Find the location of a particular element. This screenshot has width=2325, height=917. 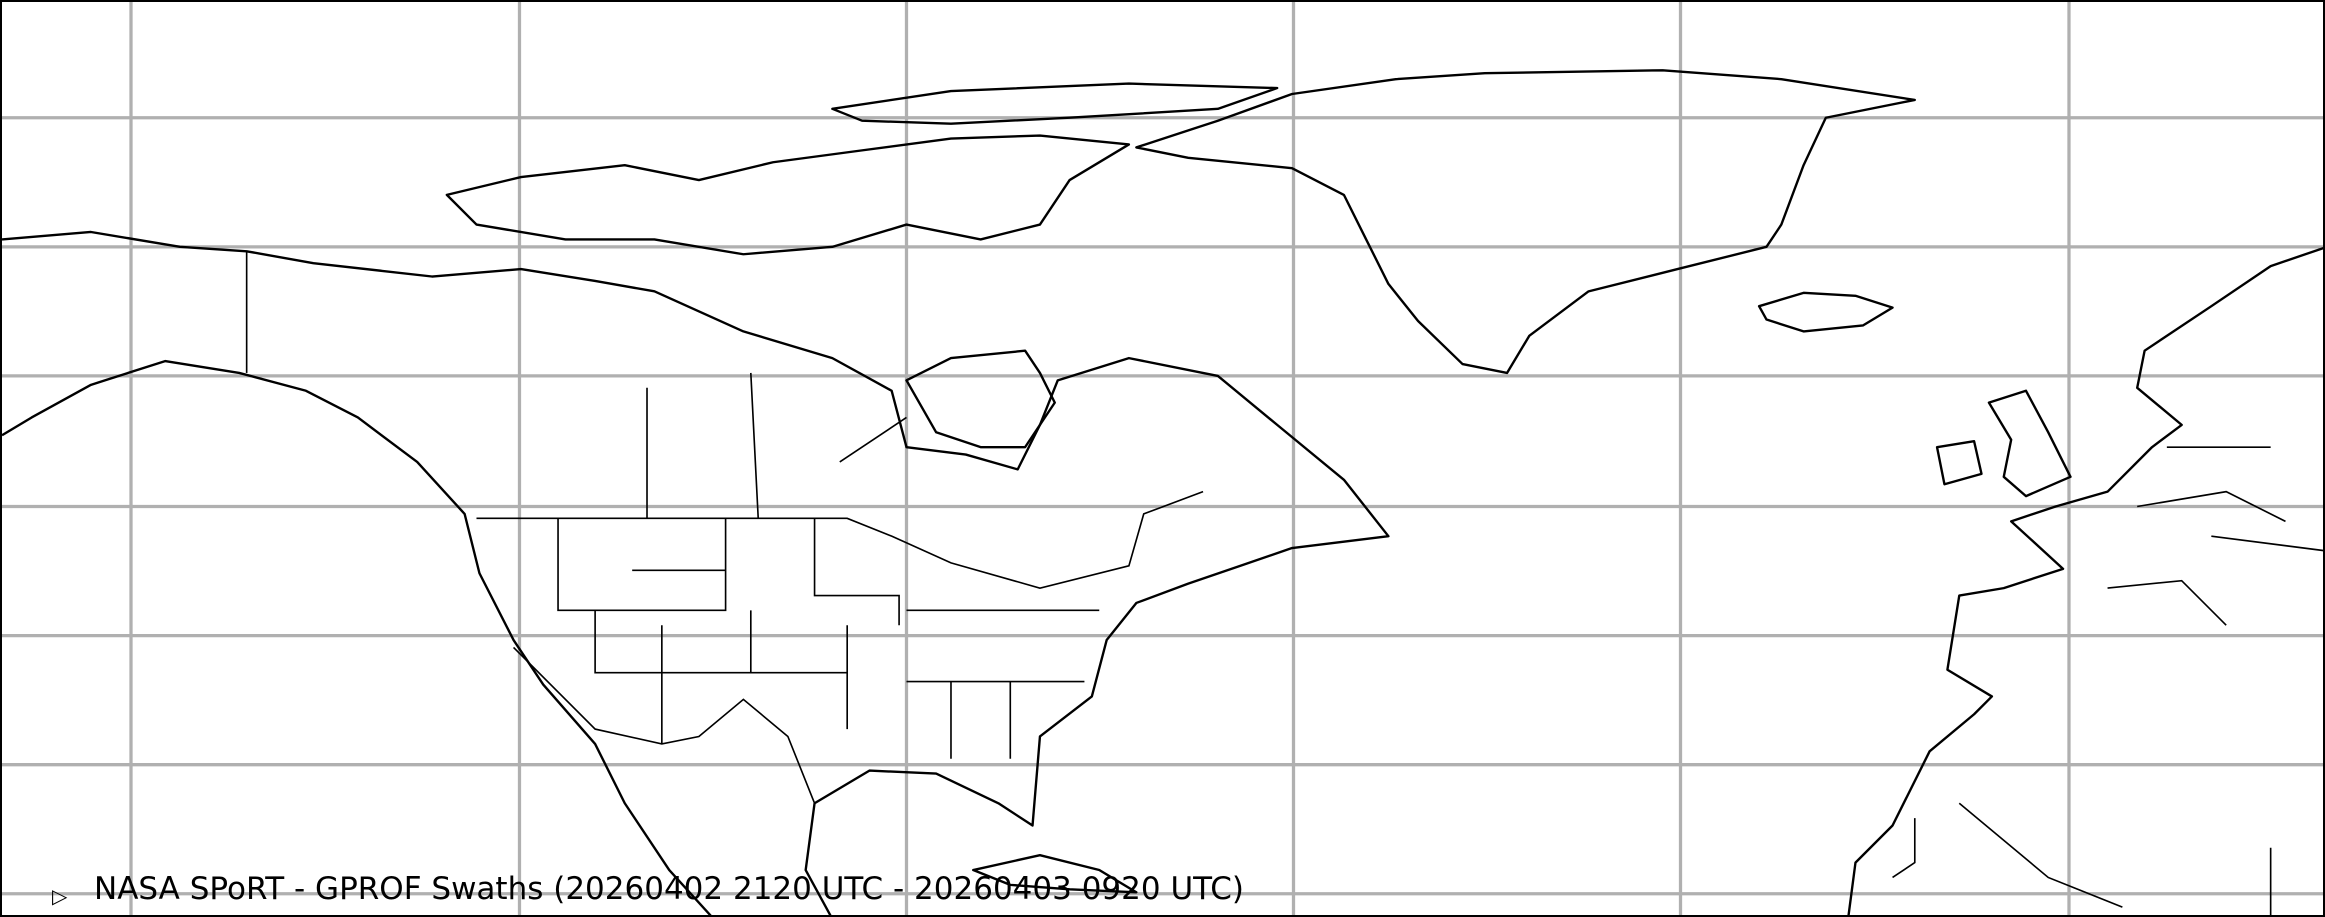

europe-africa-coast is located at coordinates (2085, 580).